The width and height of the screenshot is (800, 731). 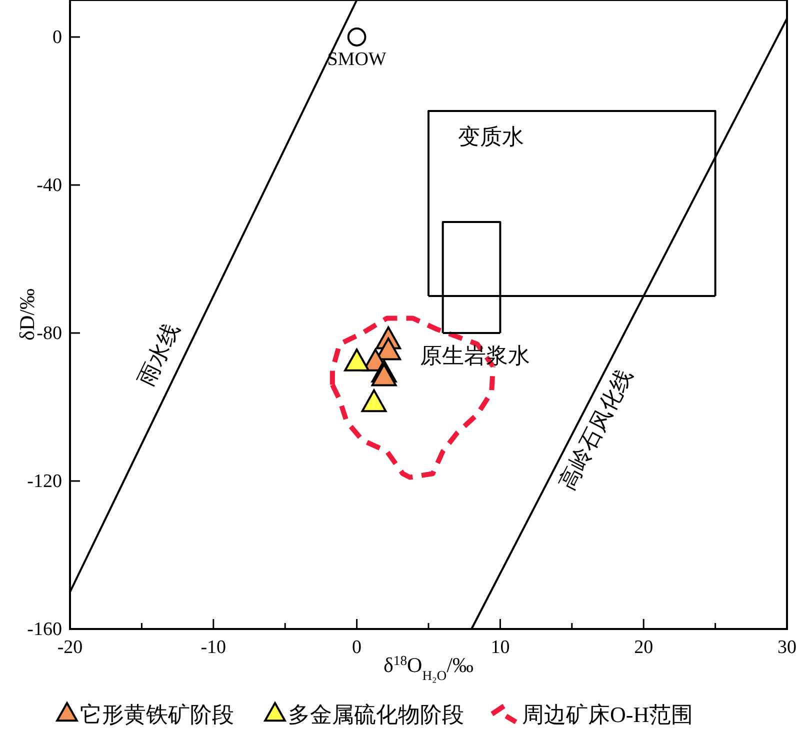 I want to click on legend-label: 周边矿床O-H范围, so click(x=608, y=714).